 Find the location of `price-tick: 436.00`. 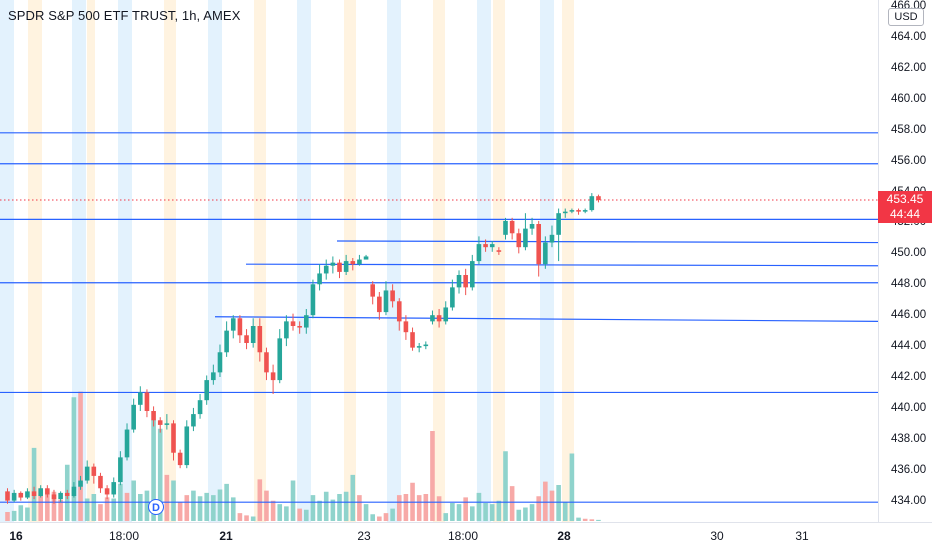

price-tick: 436.00 is located at coordinates (909, 469).